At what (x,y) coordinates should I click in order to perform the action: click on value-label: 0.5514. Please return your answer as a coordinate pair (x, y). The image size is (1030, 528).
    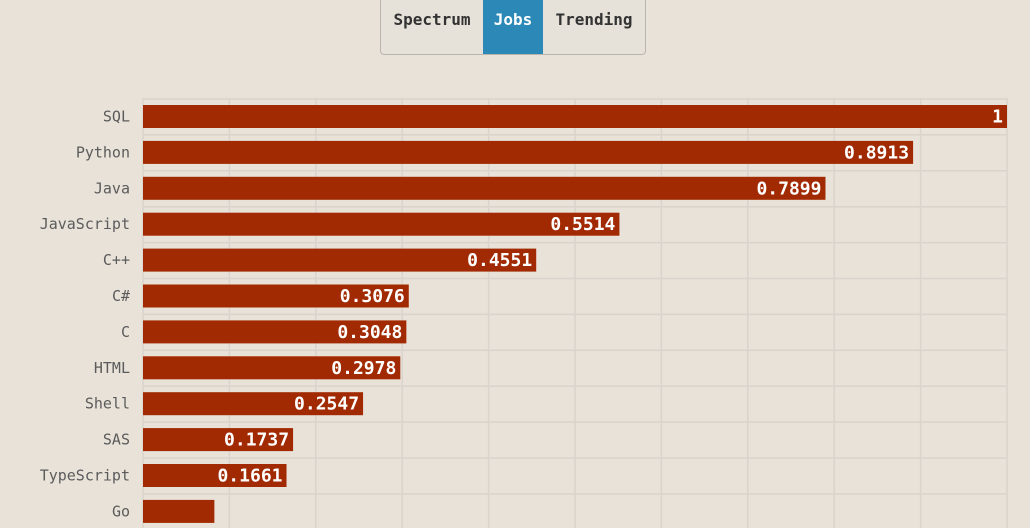
    Looking at the image, I should click on (582, 224).